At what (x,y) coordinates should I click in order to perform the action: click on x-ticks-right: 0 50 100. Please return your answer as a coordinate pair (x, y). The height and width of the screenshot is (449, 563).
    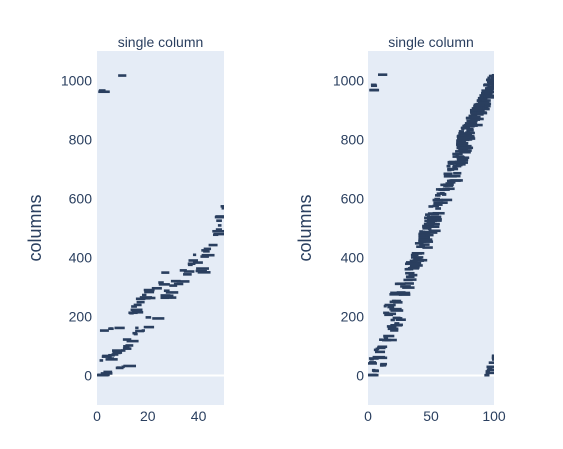
    Looking at the image, I should click on (435, 416).